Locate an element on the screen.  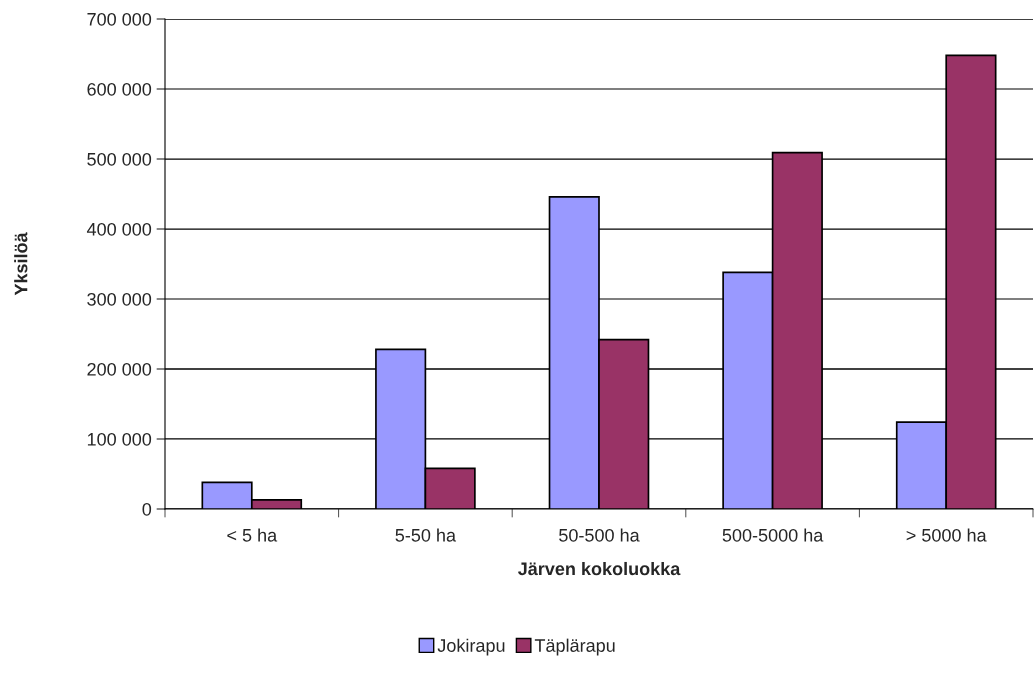
x-tick-label: > 5000 ha is located at coordinates (946, 535).